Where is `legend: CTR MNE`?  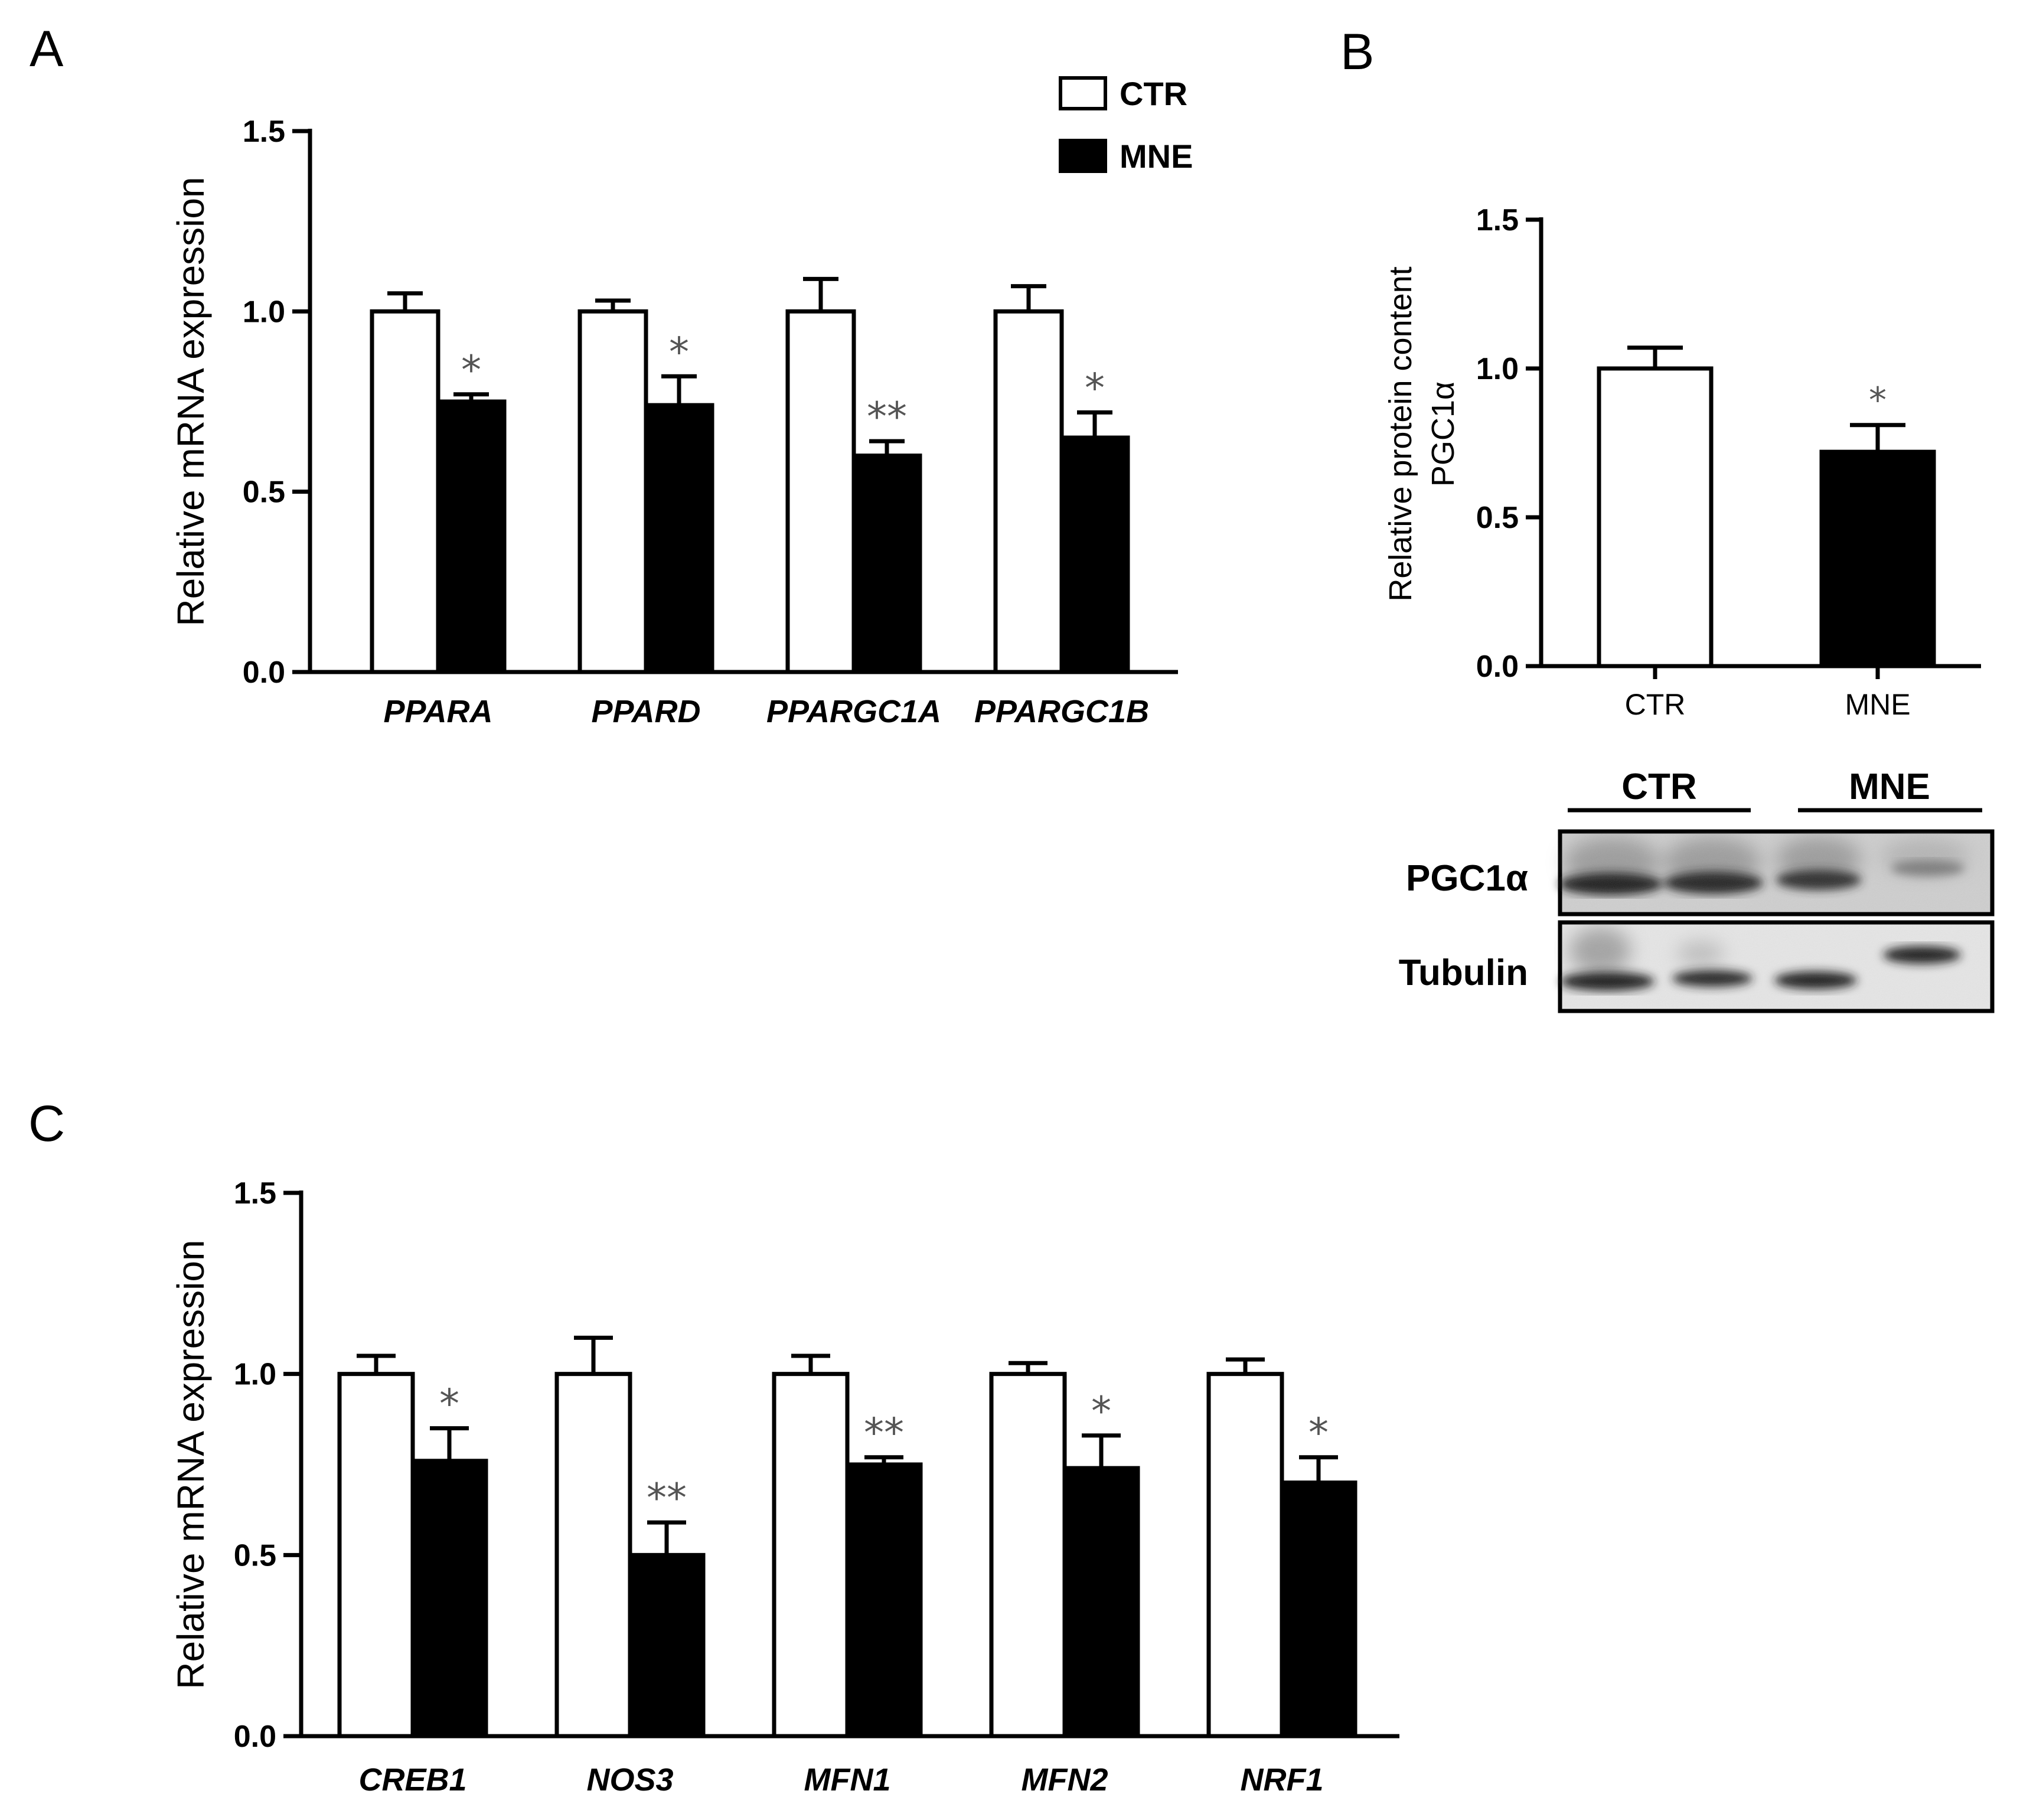 legend: CTR MNE is located at coordinates (1126, 125).